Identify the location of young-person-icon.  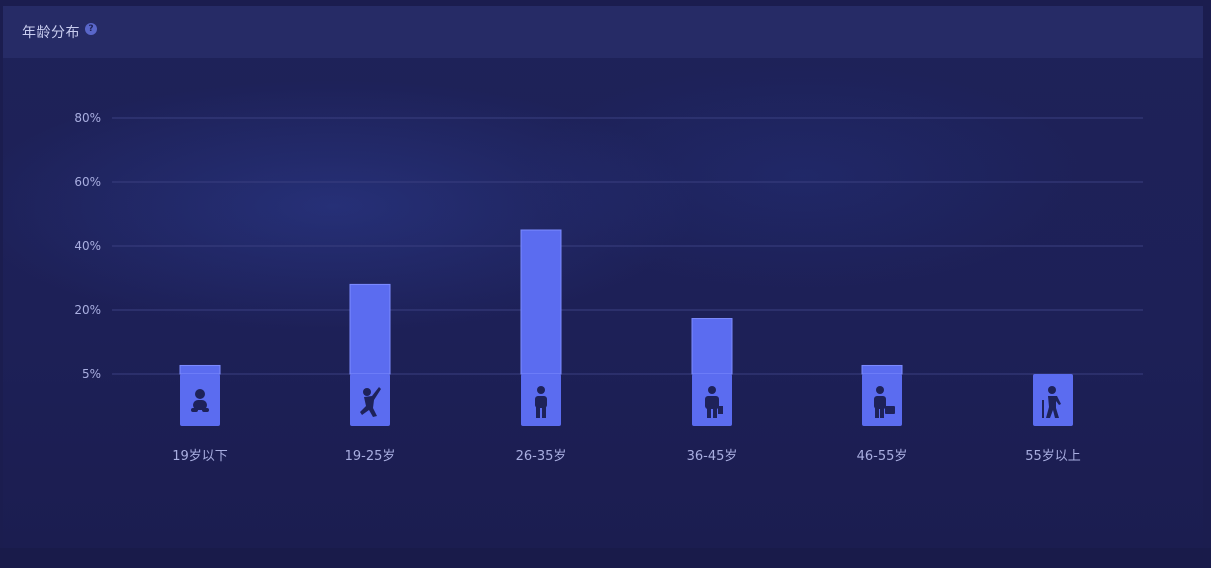
(370, 402).